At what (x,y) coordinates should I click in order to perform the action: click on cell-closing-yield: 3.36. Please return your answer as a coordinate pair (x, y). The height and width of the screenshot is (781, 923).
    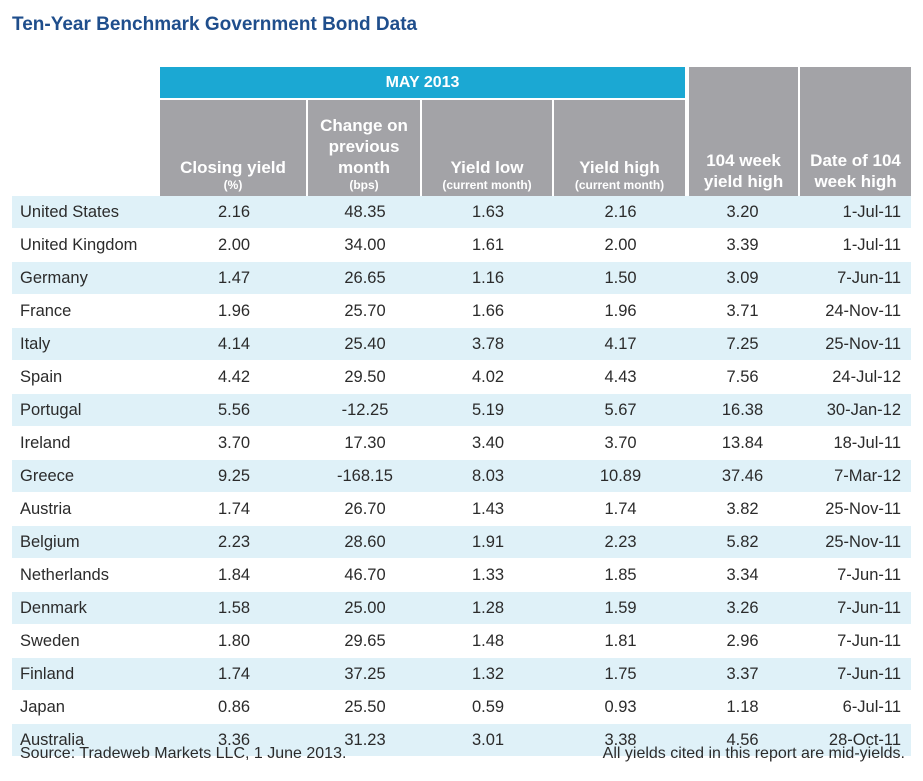
    Looking at the image, I should click on (234, 740).